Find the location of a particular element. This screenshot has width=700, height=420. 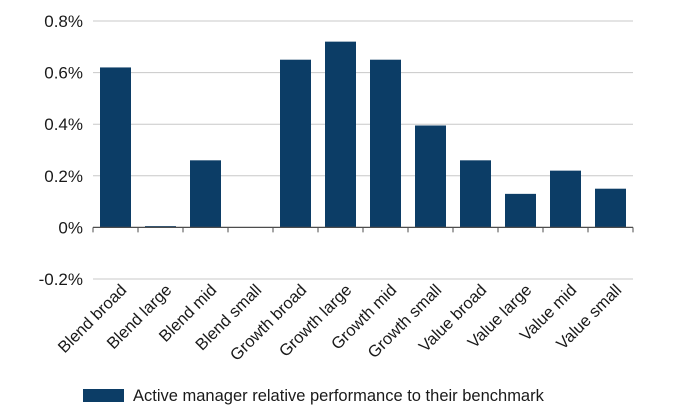

y-tick-label: 0% is located at coordinates (70, 227).